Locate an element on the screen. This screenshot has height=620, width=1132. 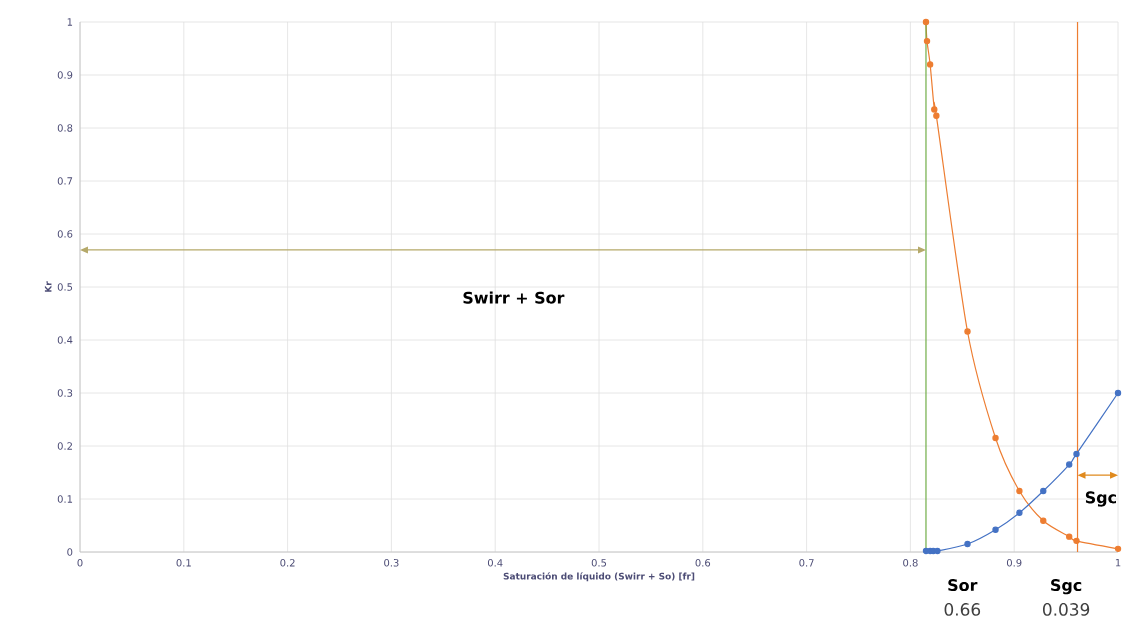
y-tick-label: 0.9 is located at coordinates (65, 75).